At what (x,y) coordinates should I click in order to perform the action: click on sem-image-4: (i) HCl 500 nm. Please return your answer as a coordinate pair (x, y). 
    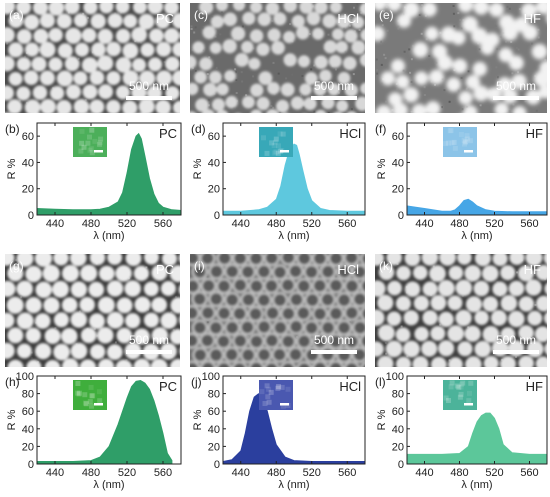
    Looking at the image, I should click on (277, 310).